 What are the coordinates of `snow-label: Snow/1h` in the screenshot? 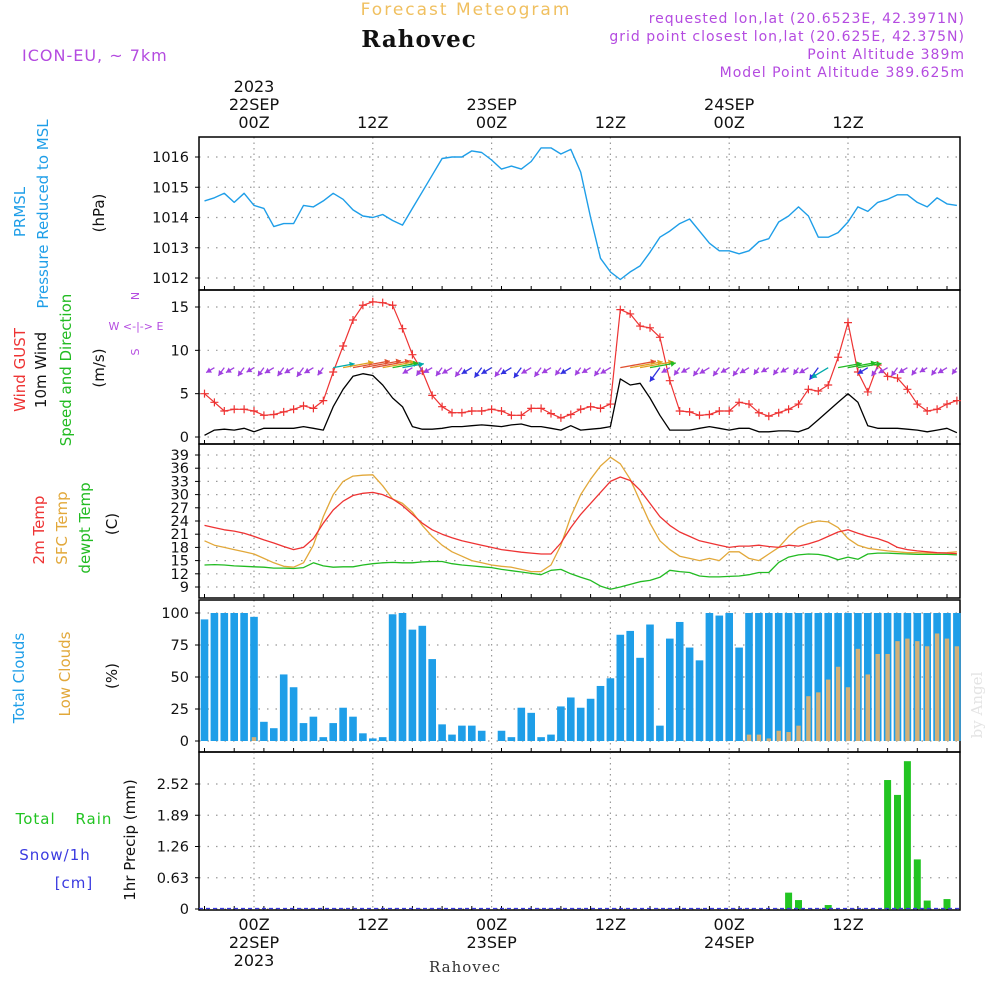 It's located at (55, 855).